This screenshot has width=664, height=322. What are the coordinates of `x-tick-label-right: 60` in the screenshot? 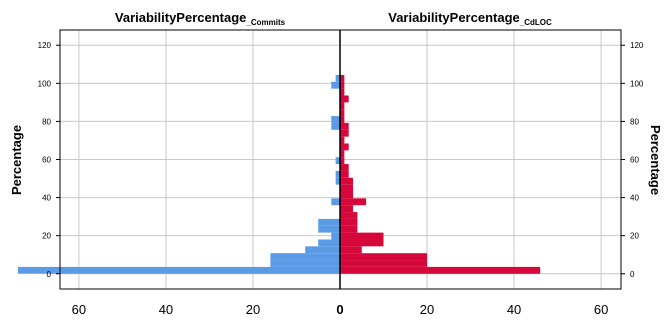 It's located at (601, 309).